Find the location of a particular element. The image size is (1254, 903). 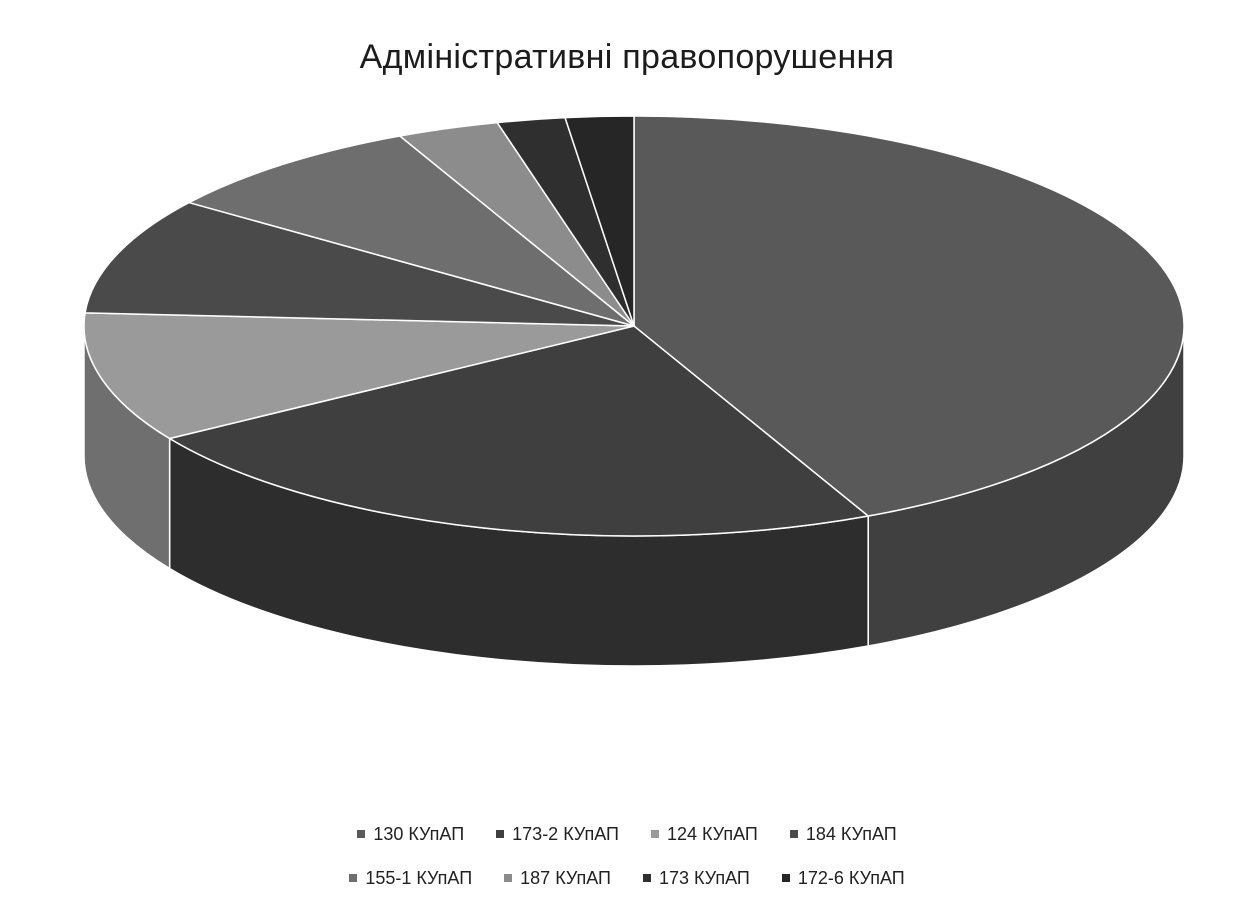

legend-item: 155-1 КУпАП is located at coordinates (410, 878).